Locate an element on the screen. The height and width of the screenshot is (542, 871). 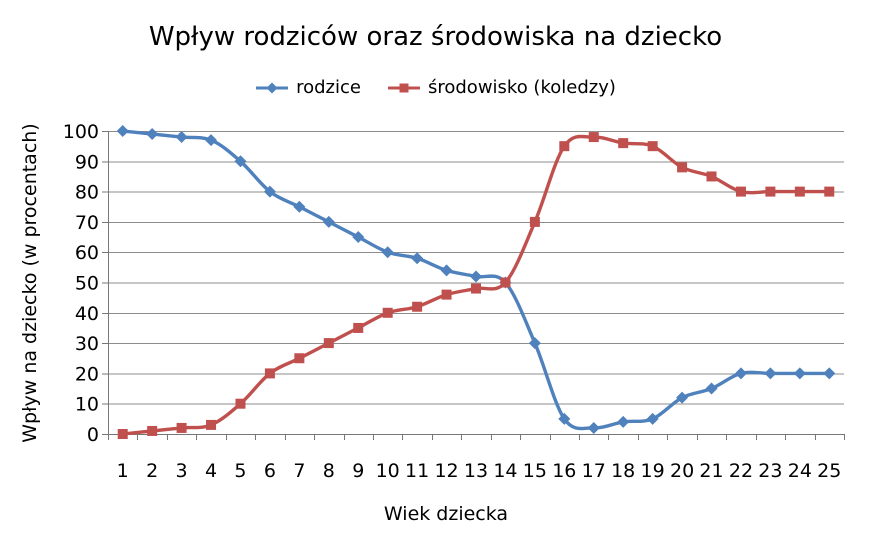
x-tick-label: 15 is located at coordinates (535, 471).